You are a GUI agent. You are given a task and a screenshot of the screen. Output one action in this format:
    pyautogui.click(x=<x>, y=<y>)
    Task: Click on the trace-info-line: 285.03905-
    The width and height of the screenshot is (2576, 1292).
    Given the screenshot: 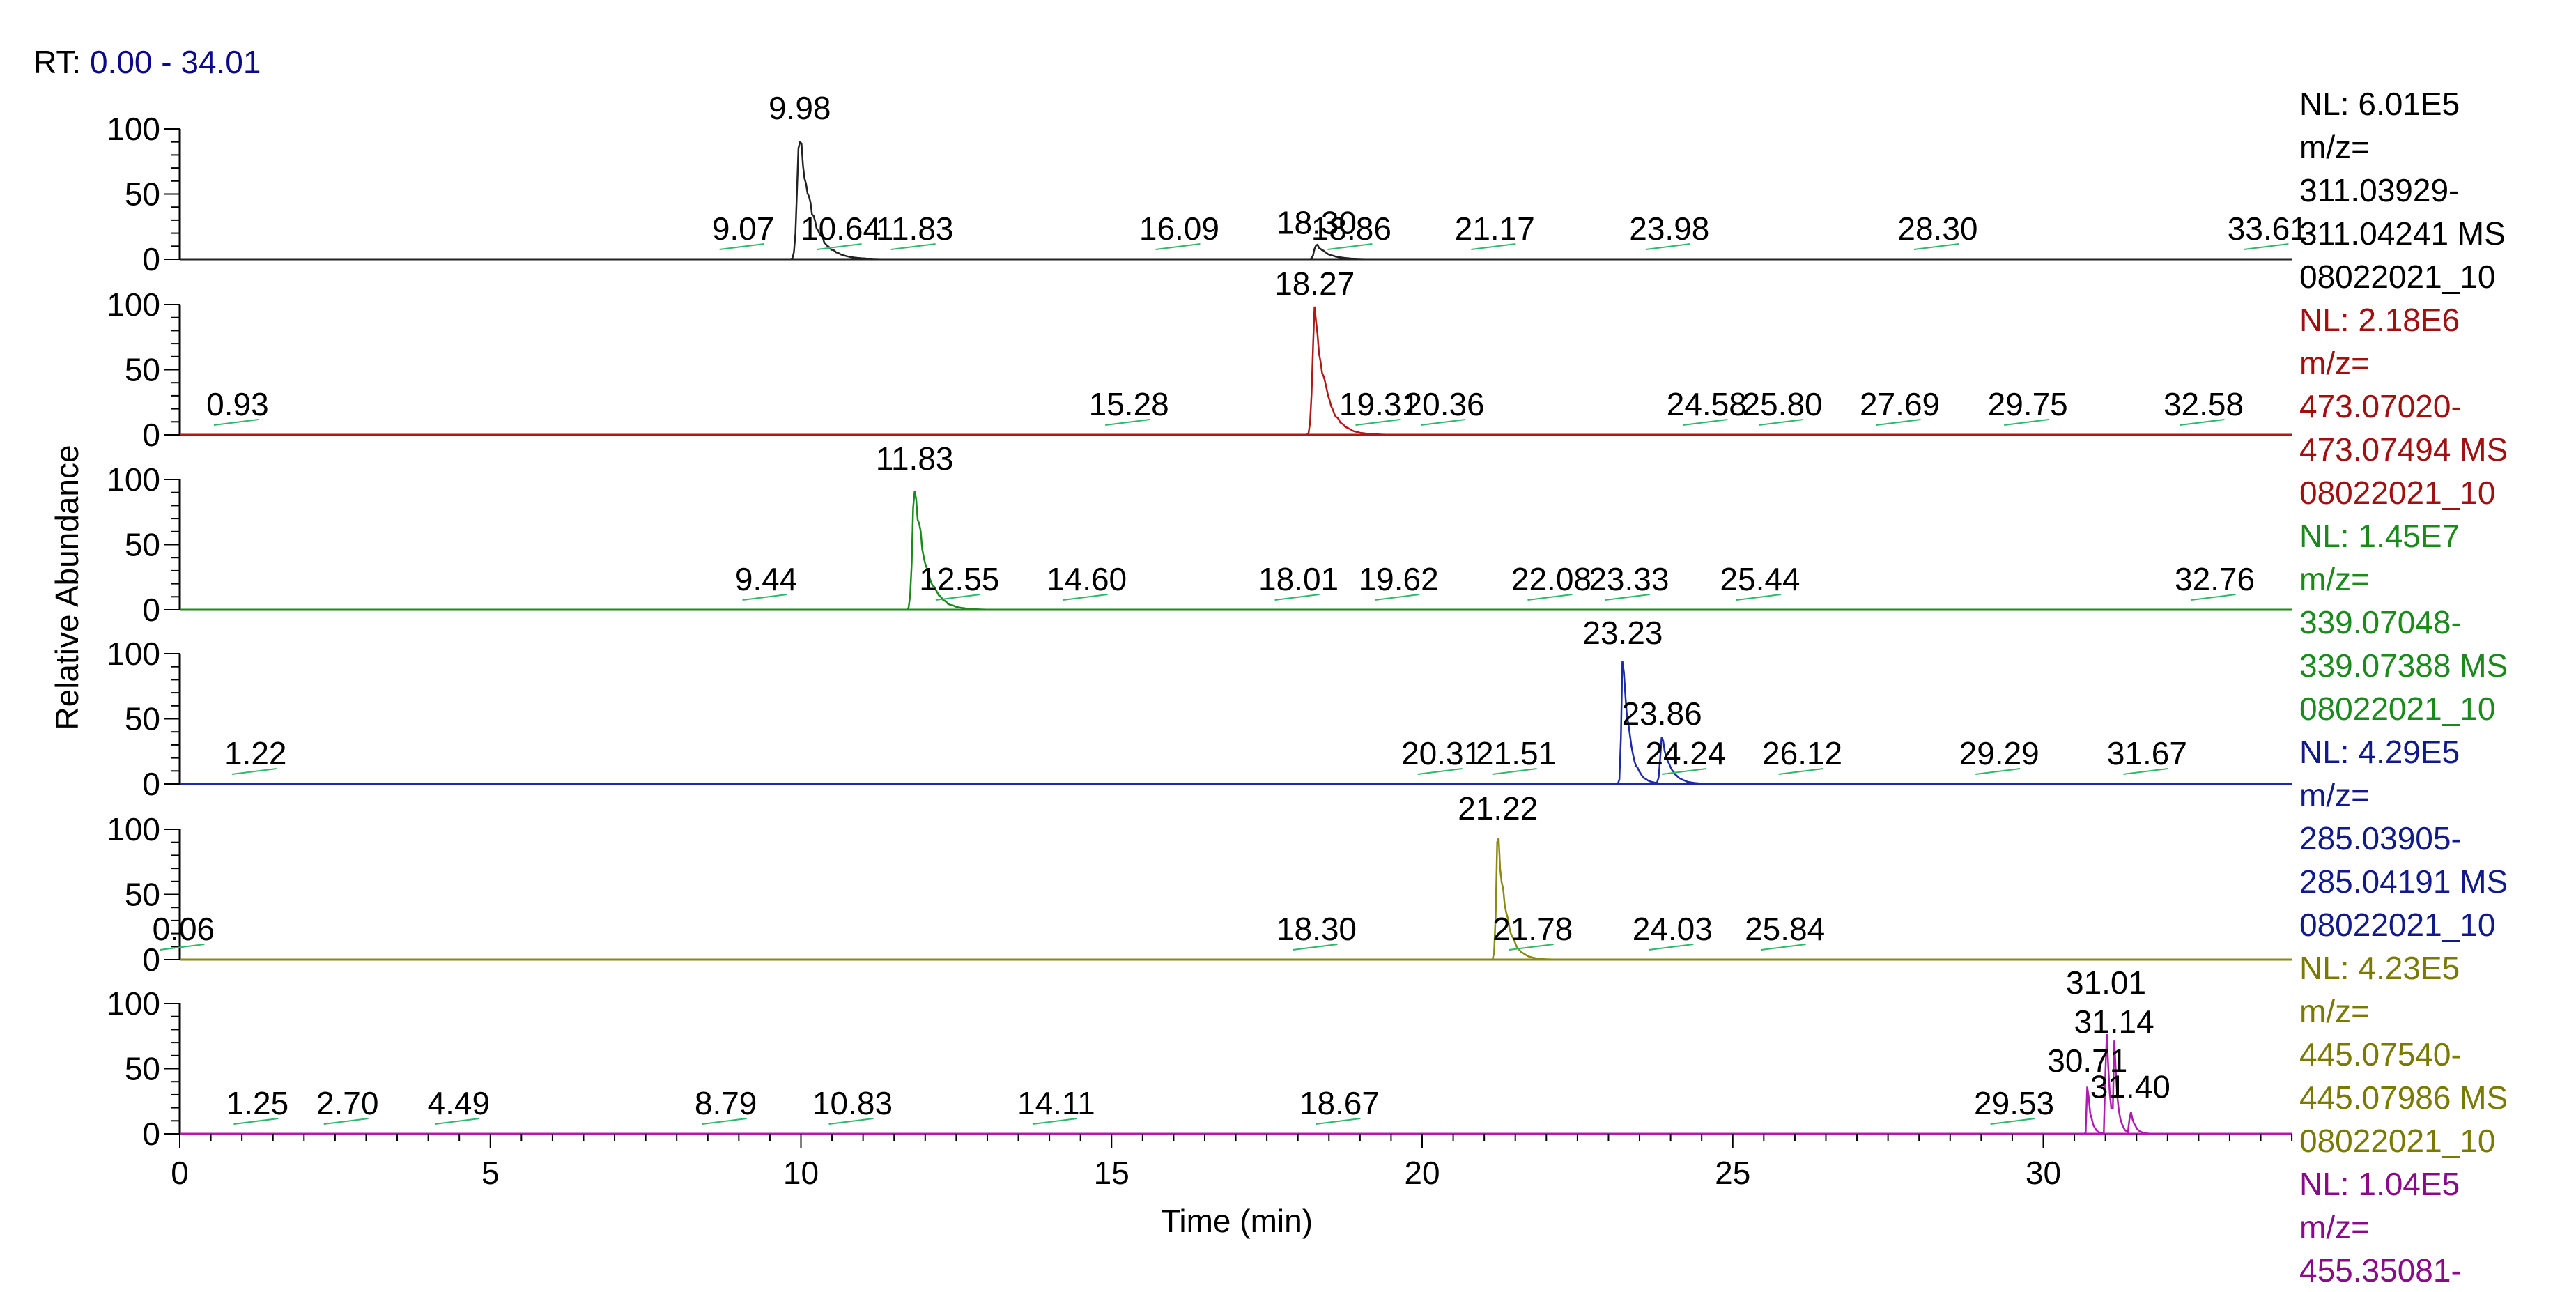 What is the action you would take?
    pyautogui.click(x=2380, y=838)
    